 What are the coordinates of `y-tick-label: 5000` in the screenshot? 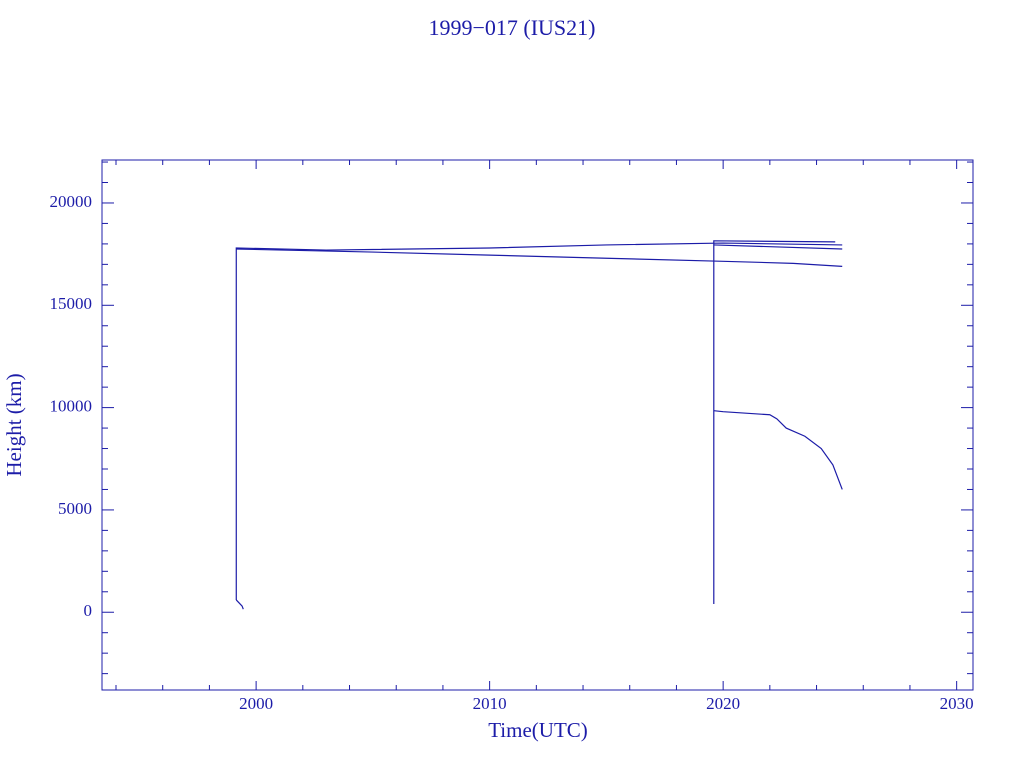 It's located at (75, 508).